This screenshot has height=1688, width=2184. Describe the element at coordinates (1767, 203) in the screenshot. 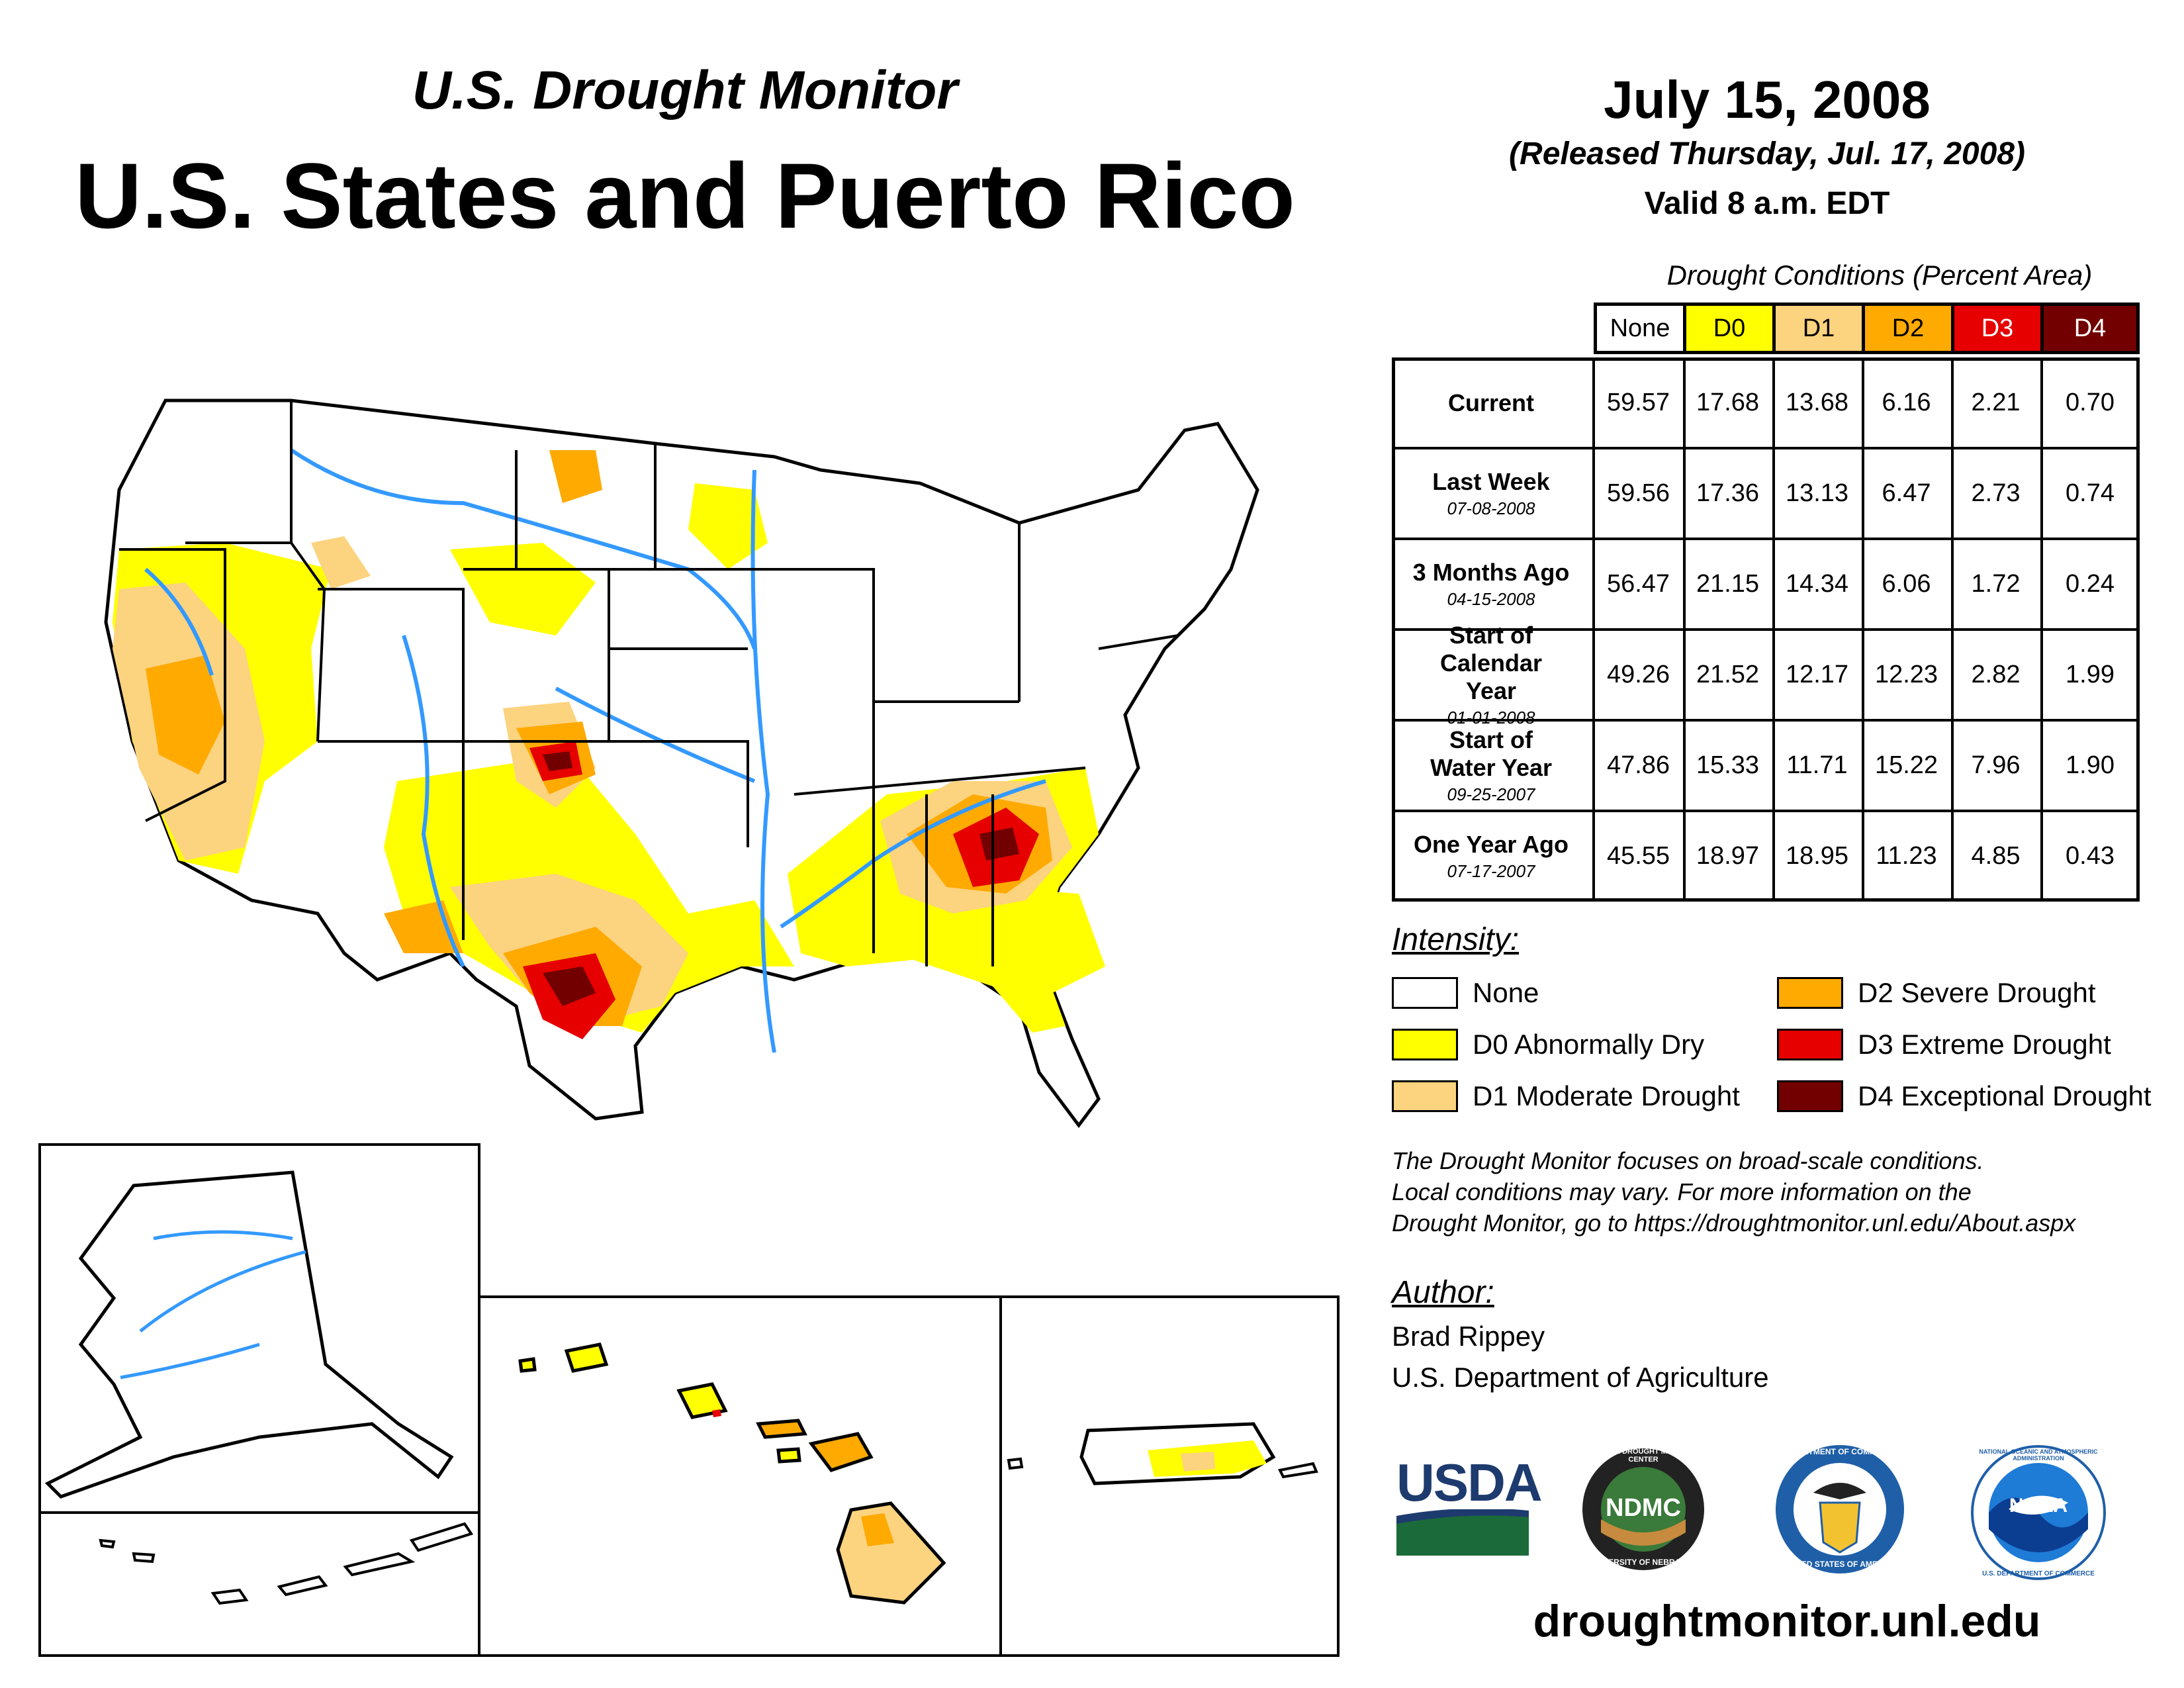

I see `valid-time: Valid 8 a.m. EDT` at that location.